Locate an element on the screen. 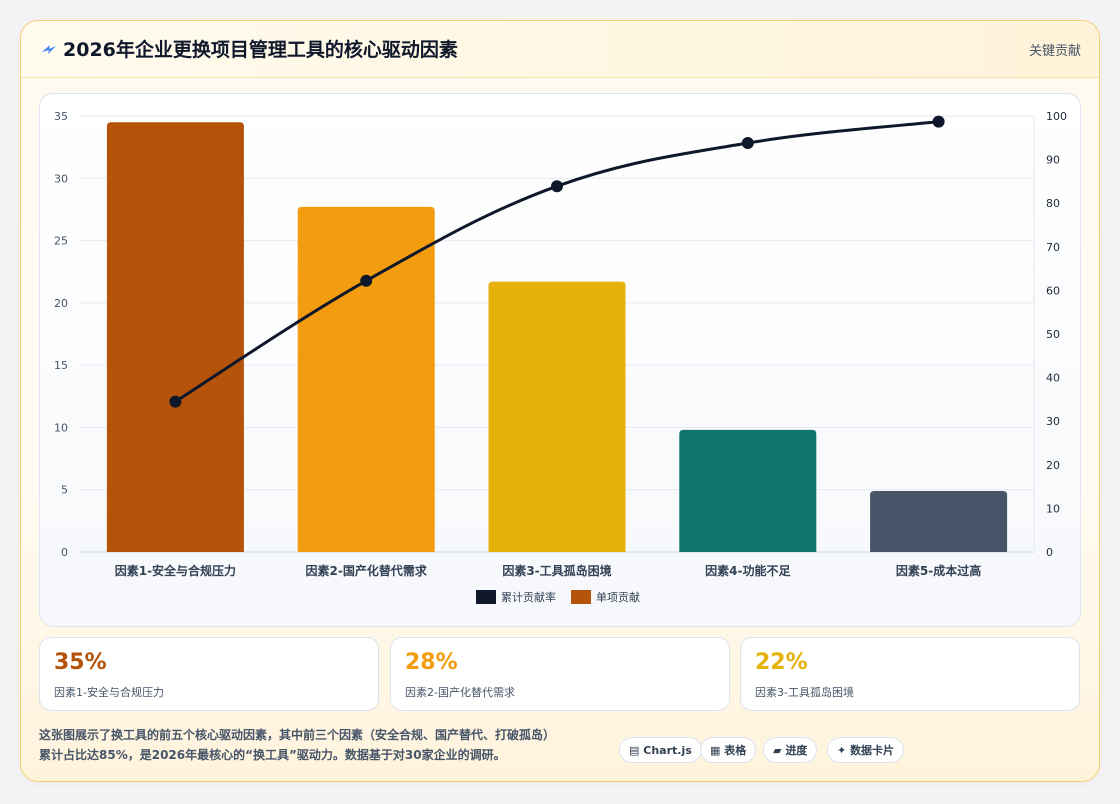  table-icon: ▦ is located at coordinates (715, 750).